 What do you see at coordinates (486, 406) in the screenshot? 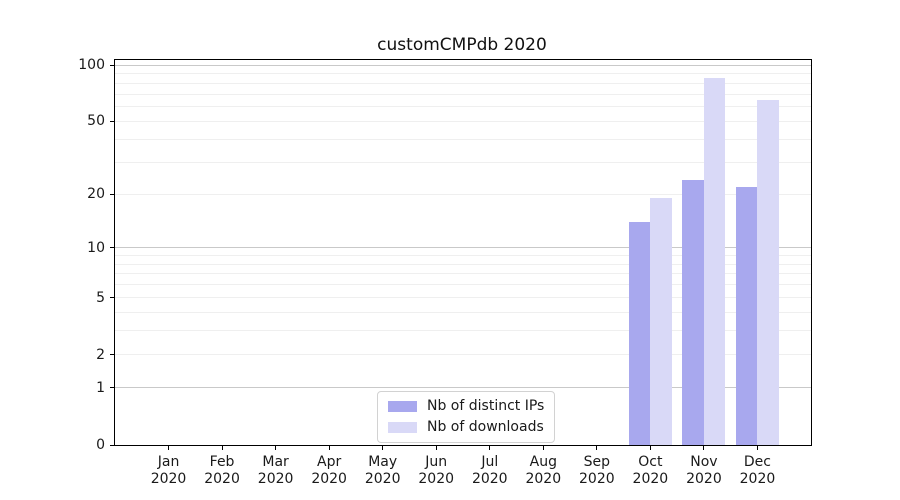
I see `legend-label-distinct-ips: Nb of distinct IPs` at bounding box center [486, 406].